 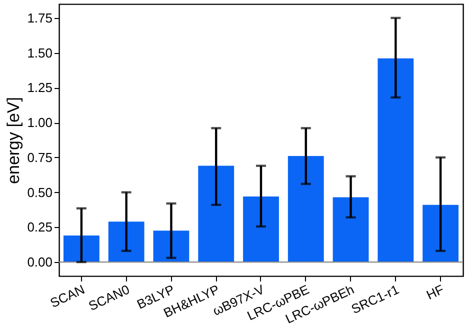 What do you see at coordinates (39, 192) in the screenshot?
I see `y-tick-label: 0.50` at bounding box center [39, 192].